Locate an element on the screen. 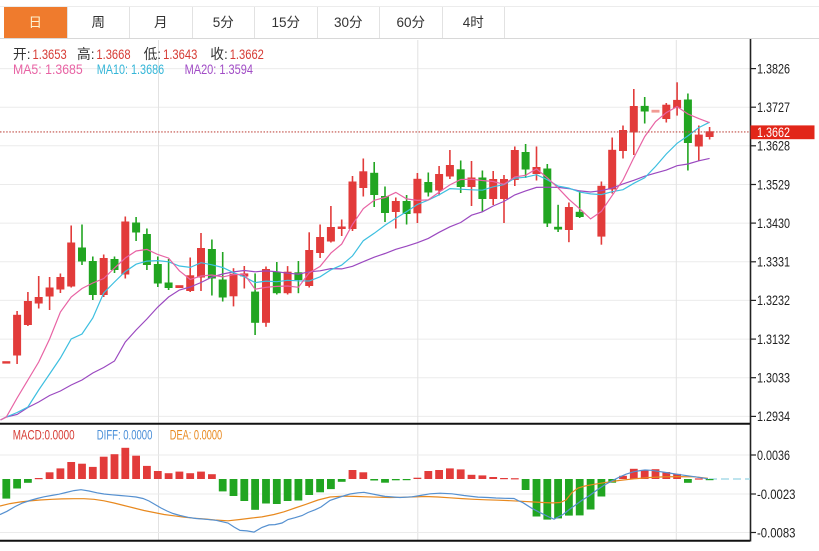 The width and height of the screenshot is (819, 551). svg-text: 收: is located at coordinates (219, 54).